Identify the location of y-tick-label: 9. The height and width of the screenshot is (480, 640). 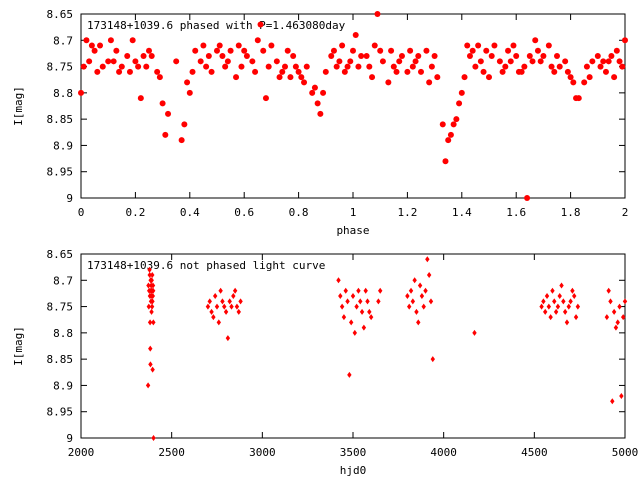
(69, 198).